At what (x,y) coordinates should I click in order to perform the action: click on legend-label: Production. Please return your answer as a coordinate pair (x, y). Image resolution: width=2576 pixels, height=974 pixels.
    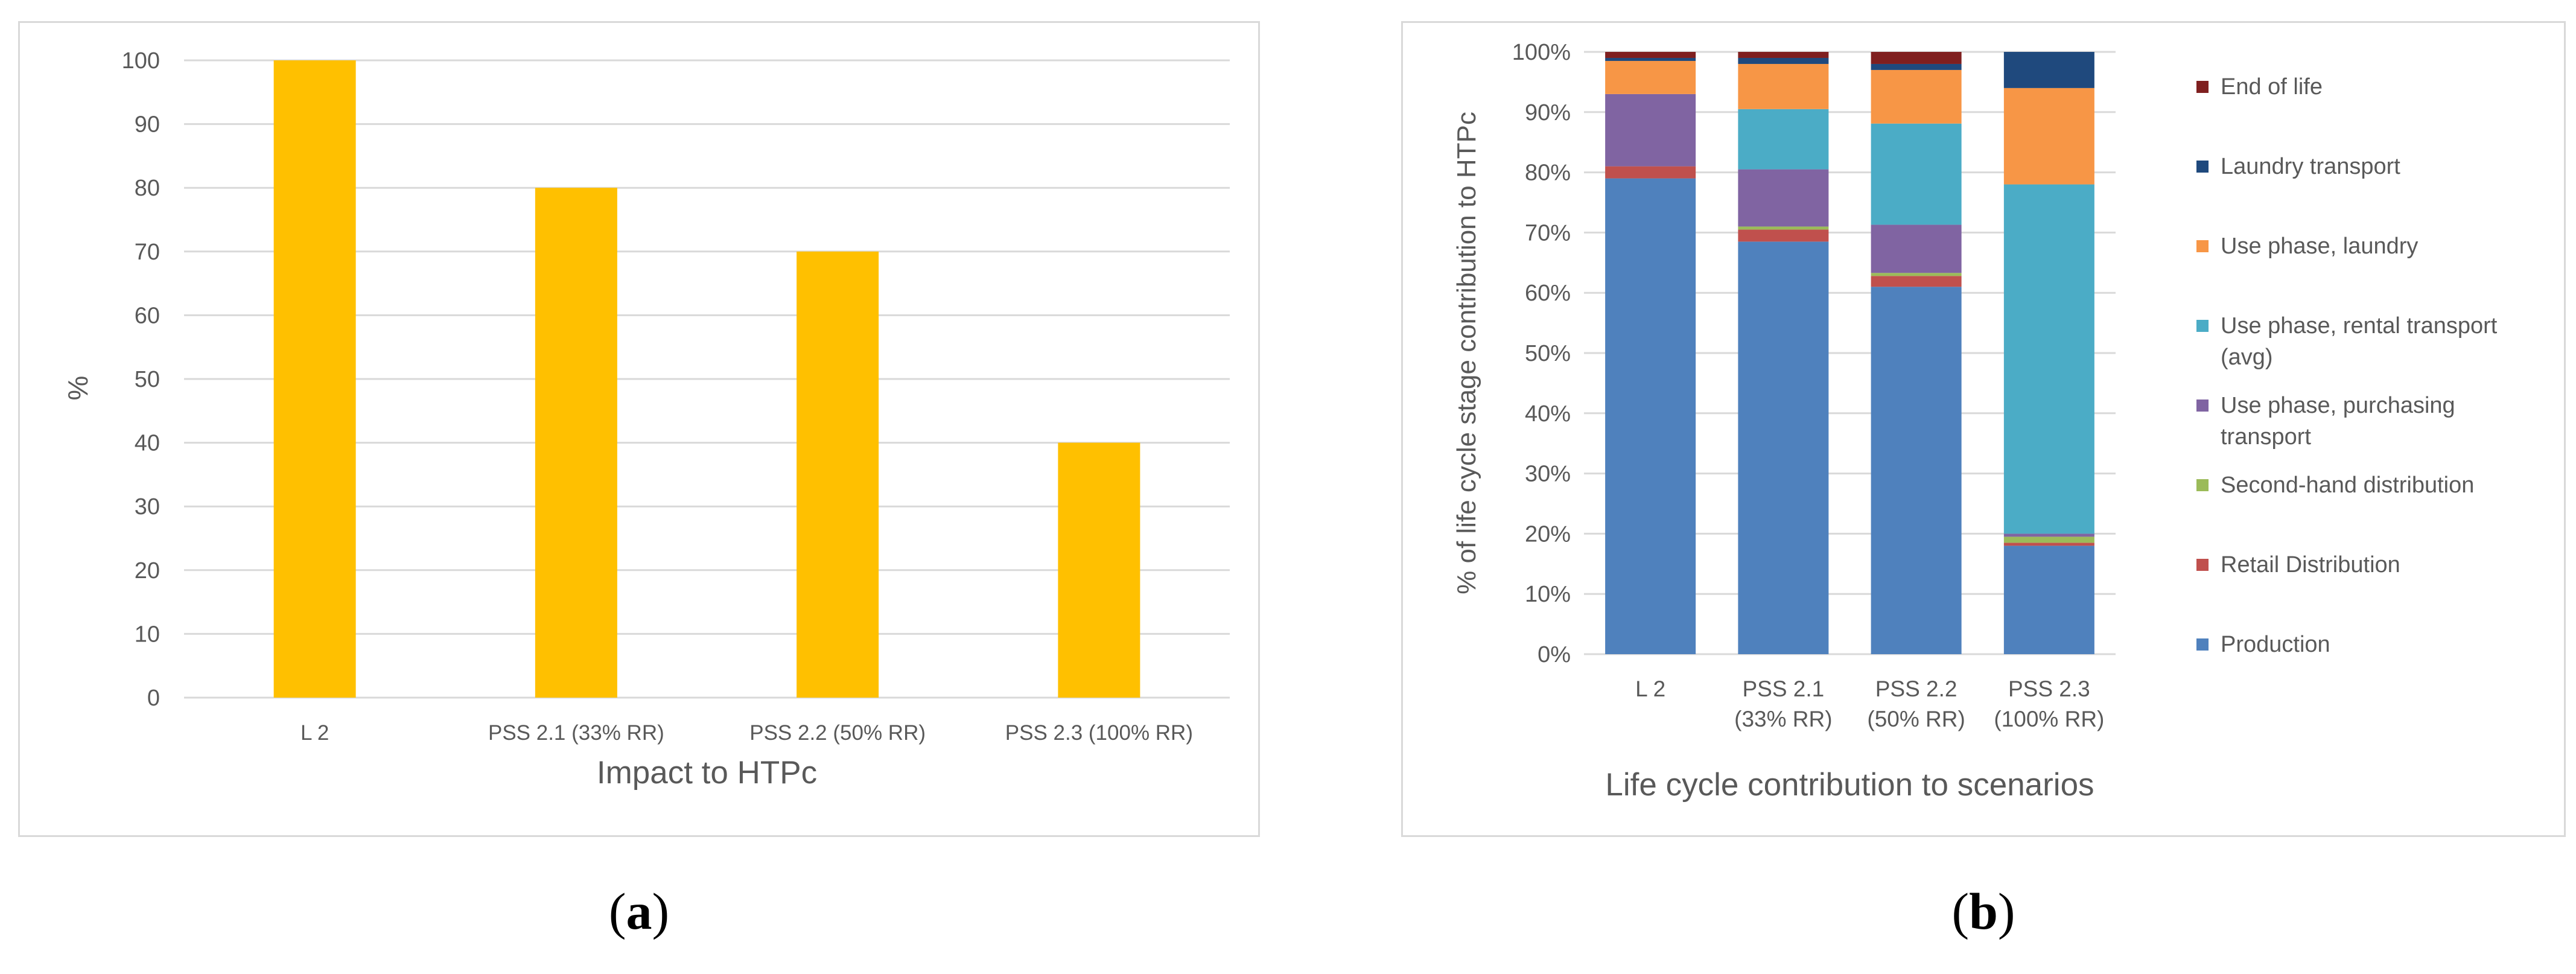
    Looking at the image, I should click on (2276, 644).